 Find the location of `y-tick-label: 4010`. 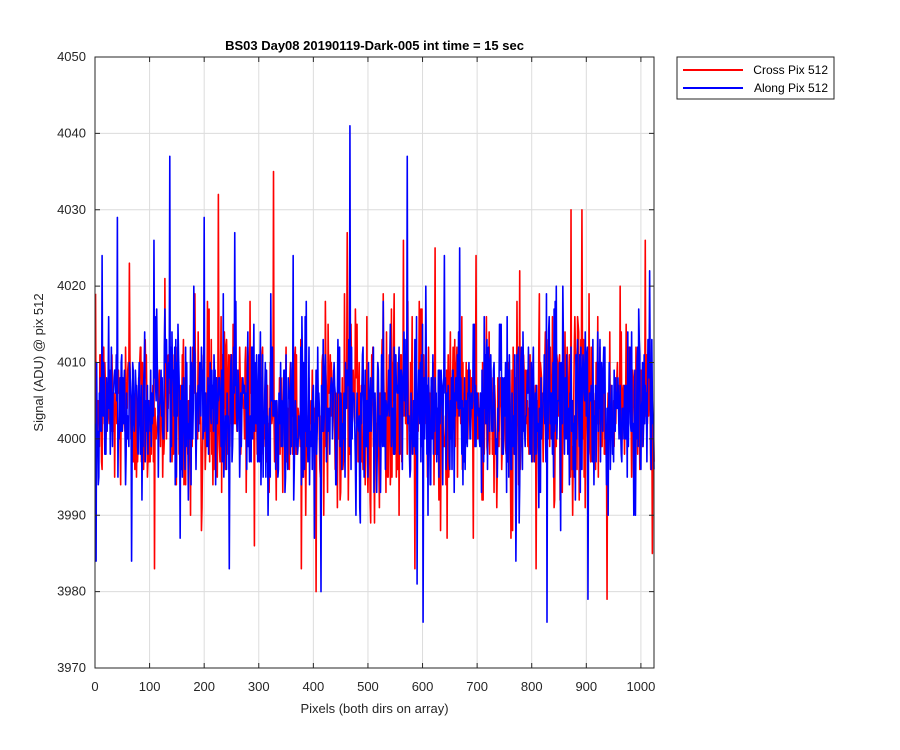

y-tick-label: 4010 is located at coordinates (71, 362).